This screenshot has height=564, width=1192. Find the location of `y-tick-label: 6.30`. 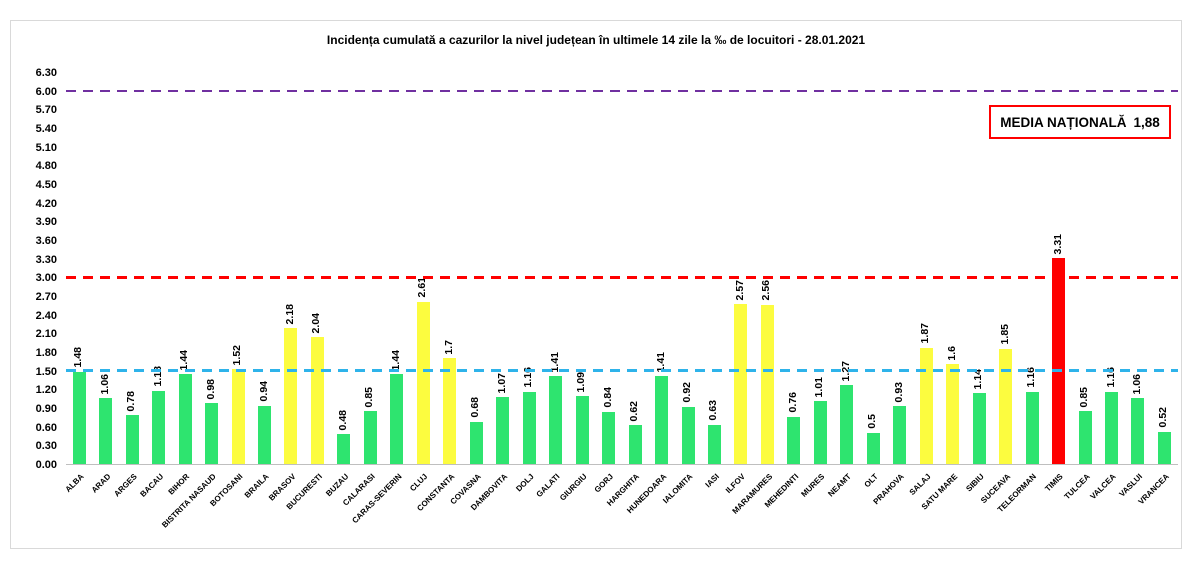

y-tick-label: 6.30 is located at coordinates (46, 73).